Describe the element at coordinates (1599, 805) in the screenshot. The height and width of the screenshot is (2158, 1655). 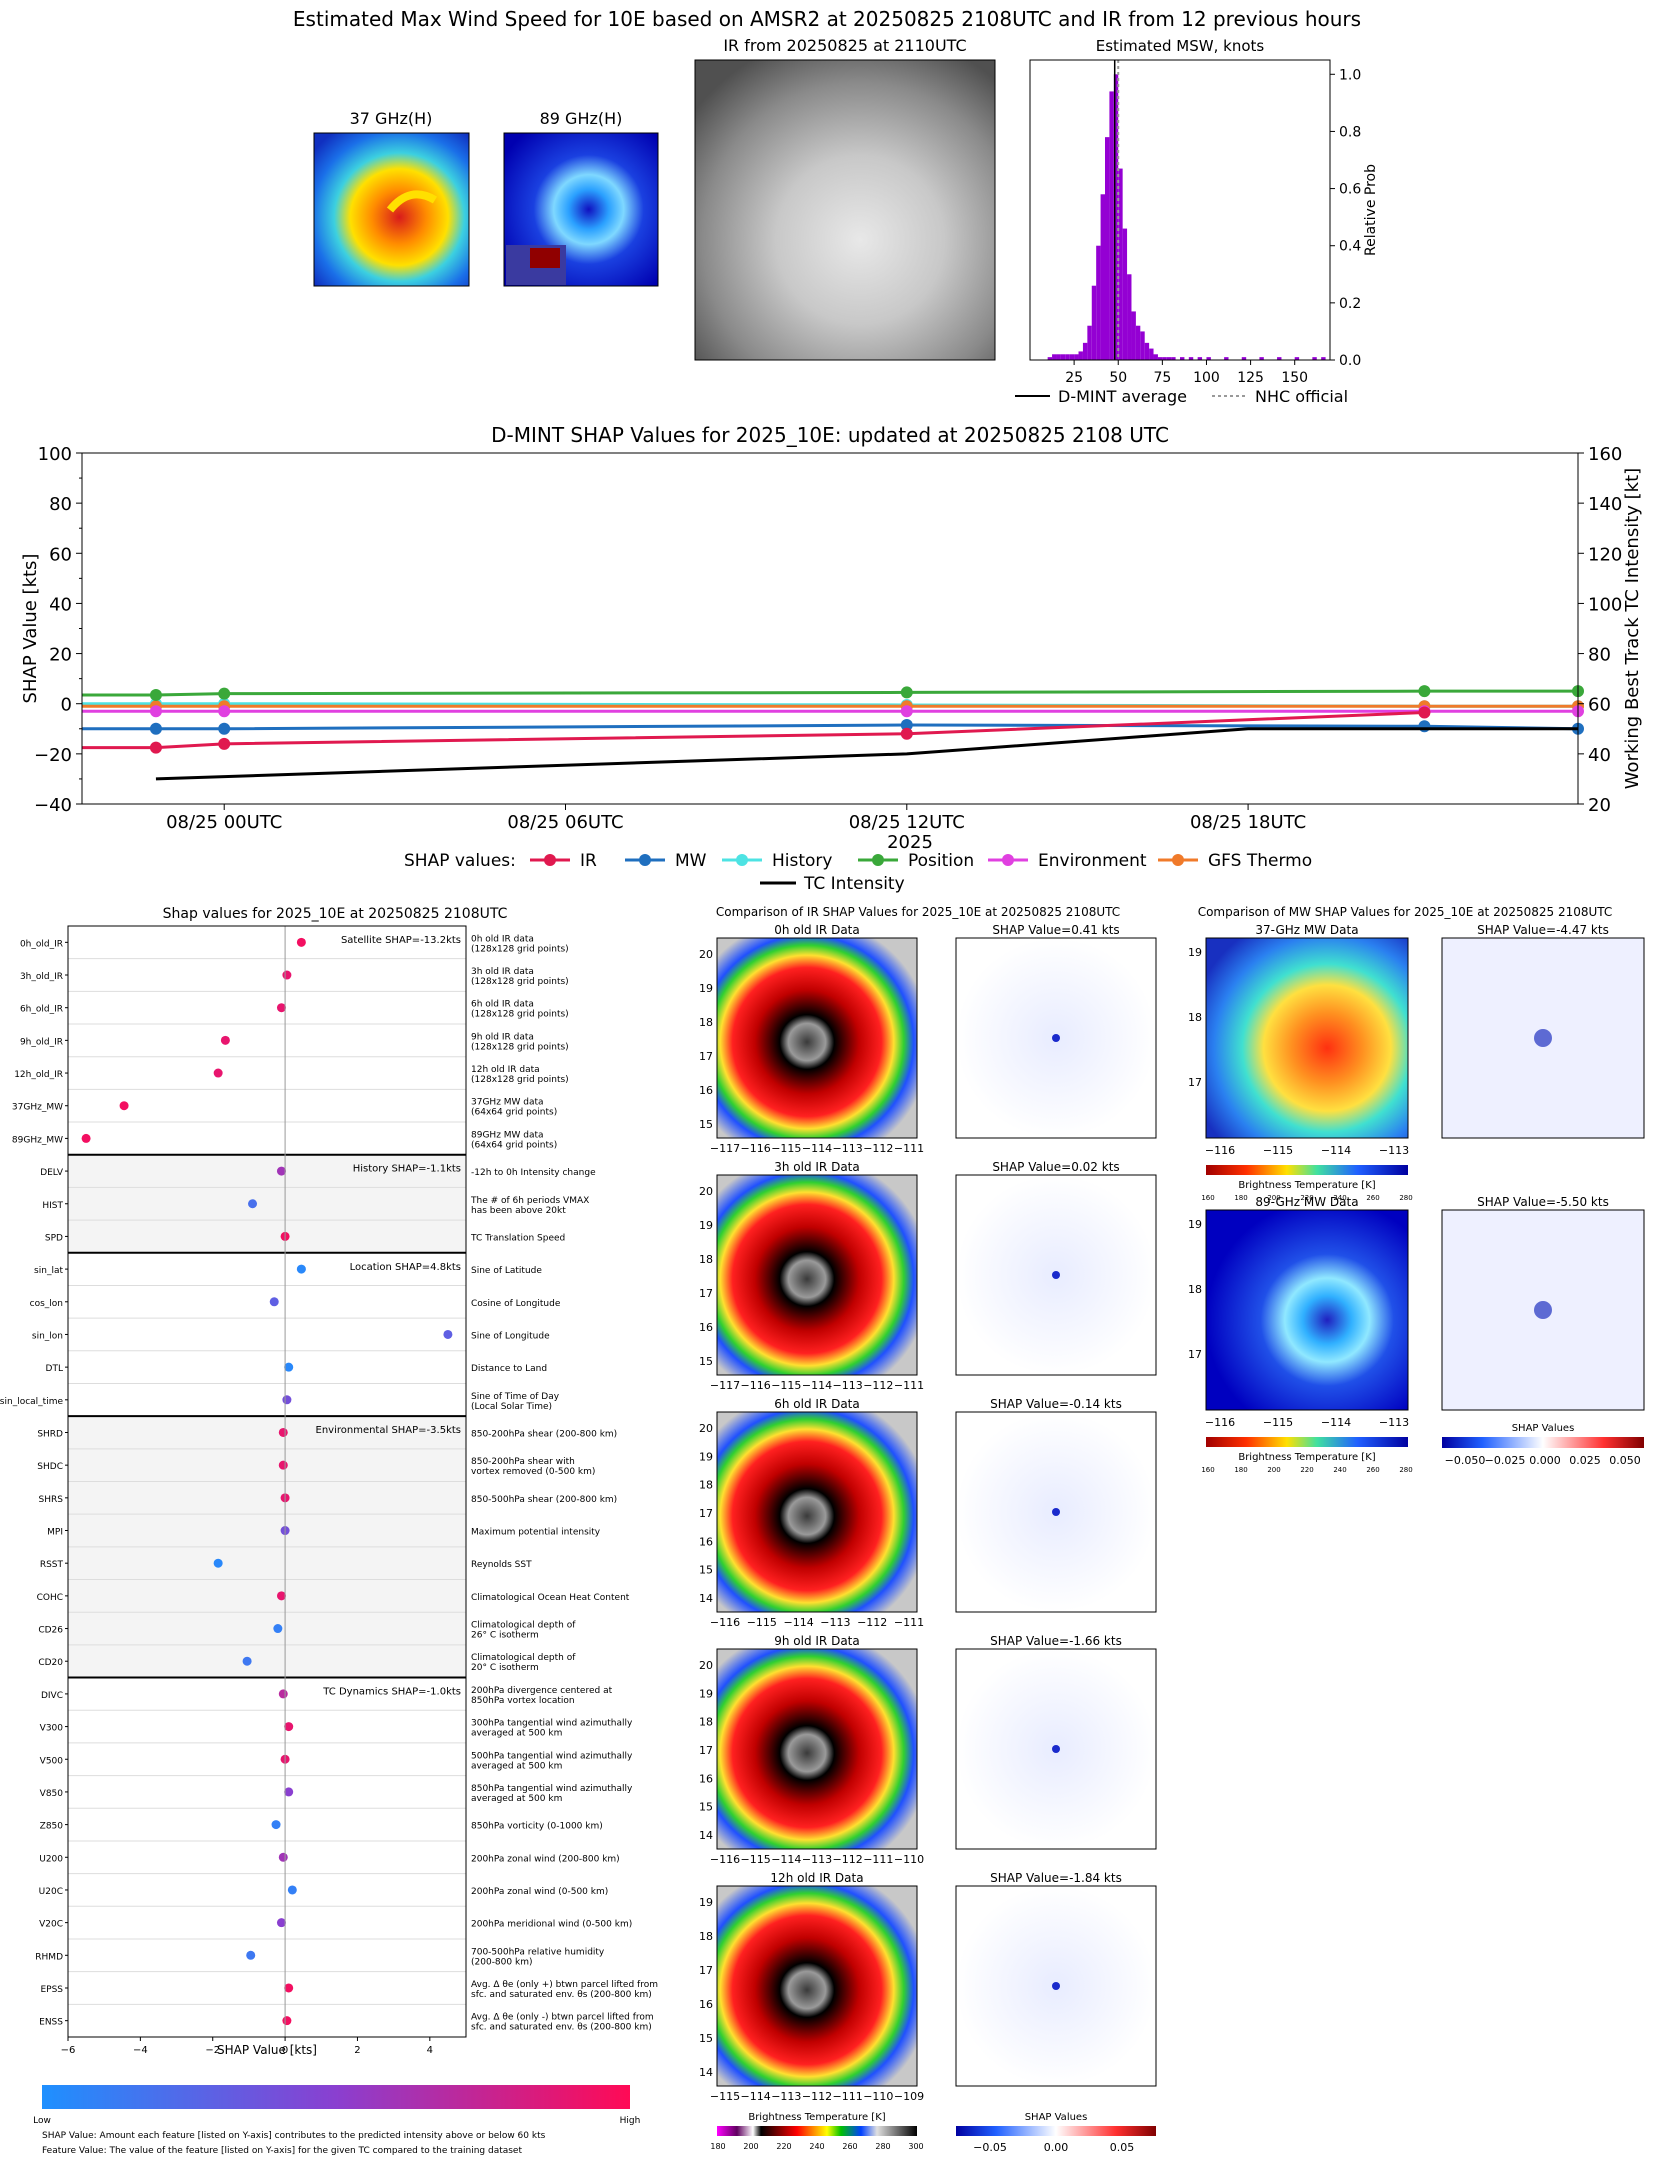
I see `timeline-y2tick-label: 20` at that location.